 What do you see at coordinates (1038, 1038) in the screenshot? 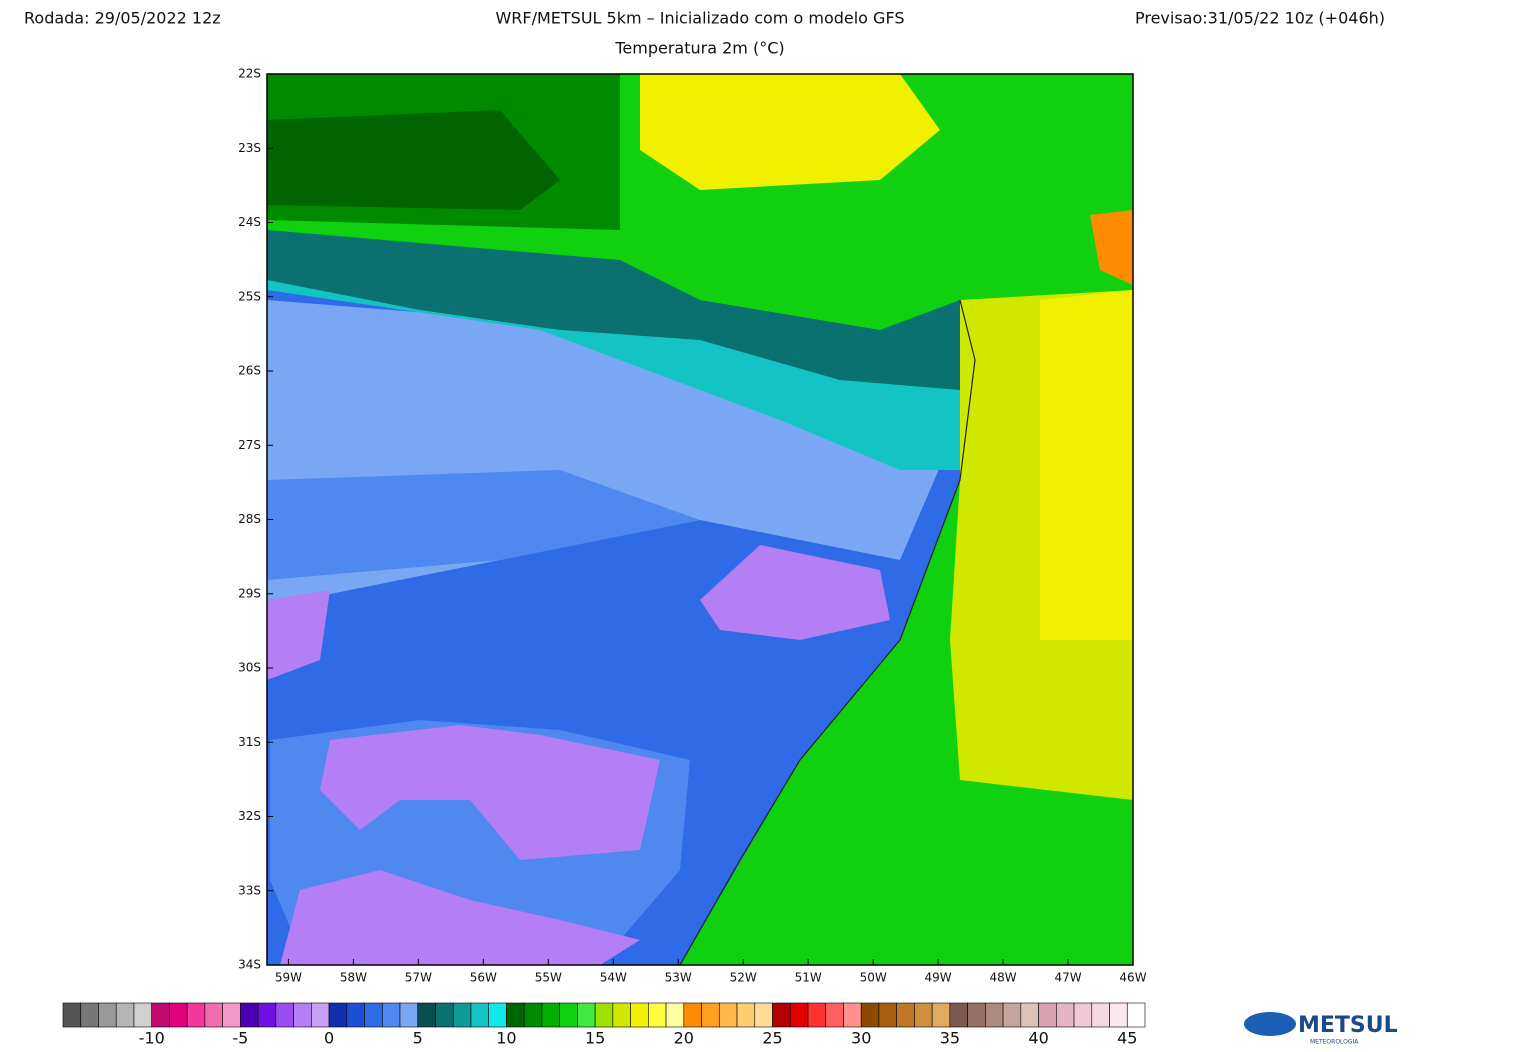
I see `colorbar-tick-label: 40` at bounding box center [1038, 1038].